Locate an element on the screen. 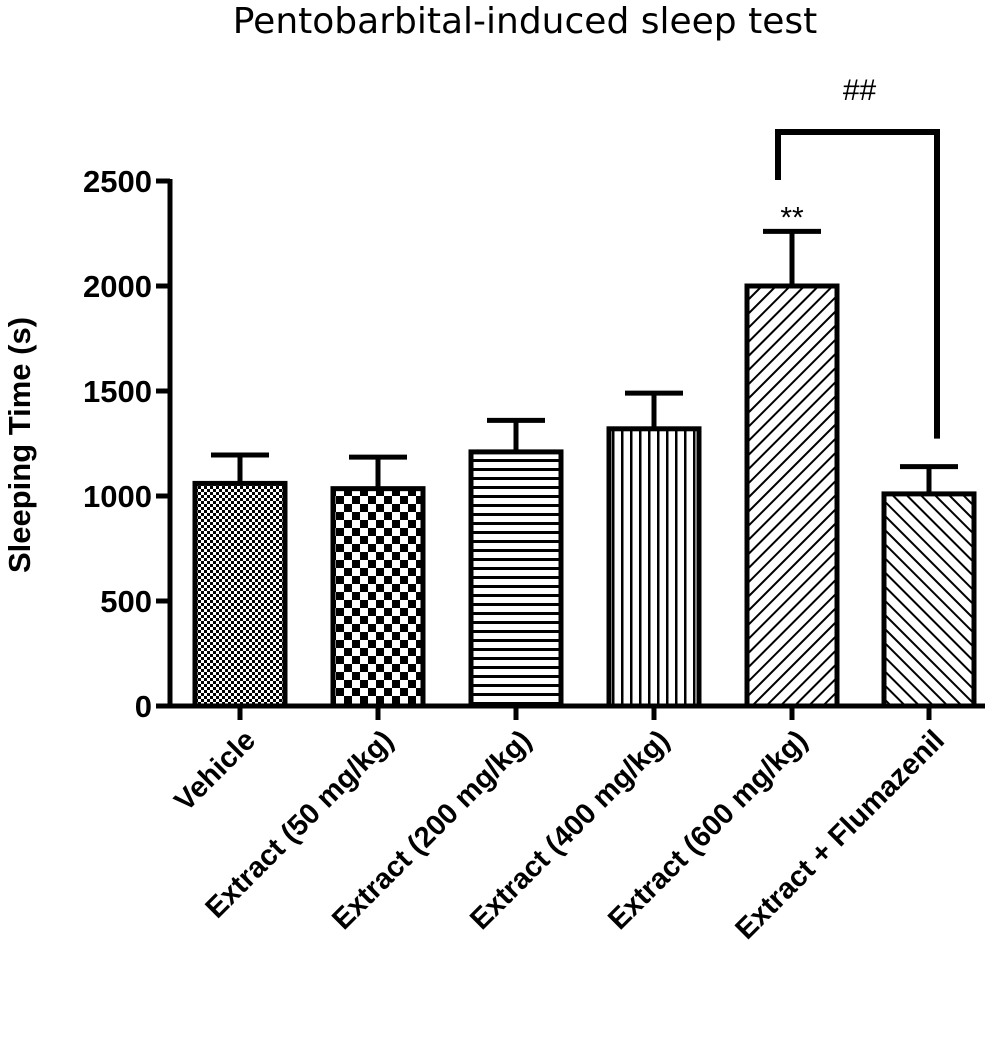 The height and width of the screenshot is (1037, 1000). y-tick-label: 2500 is located at coordinates (117, 181).